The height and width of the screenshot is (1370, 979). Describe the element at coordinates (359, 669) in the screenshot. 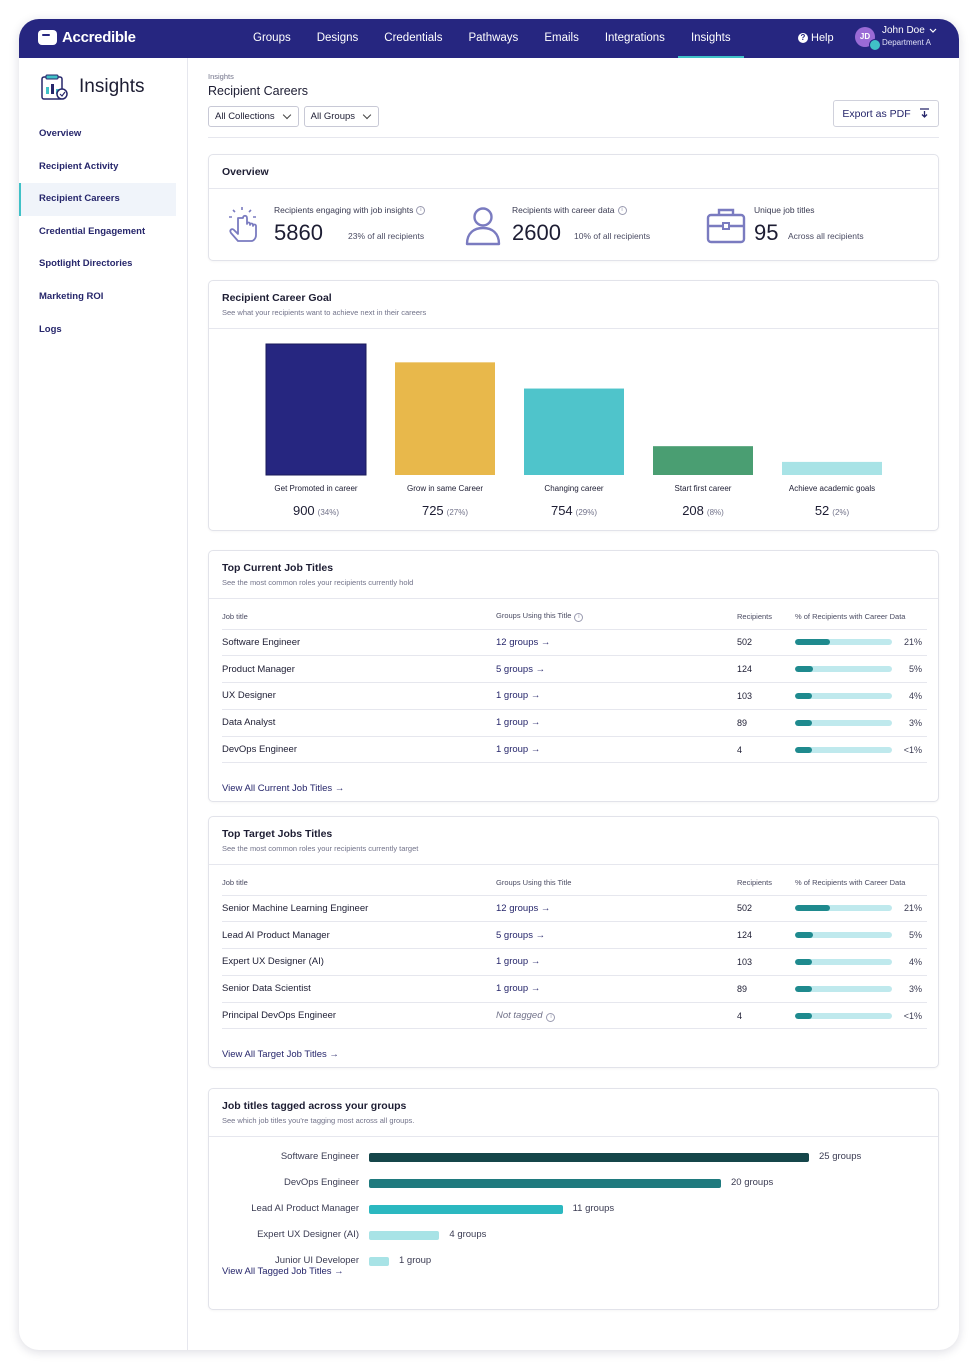

I see `job-title-cell: Product Manager` at that location.